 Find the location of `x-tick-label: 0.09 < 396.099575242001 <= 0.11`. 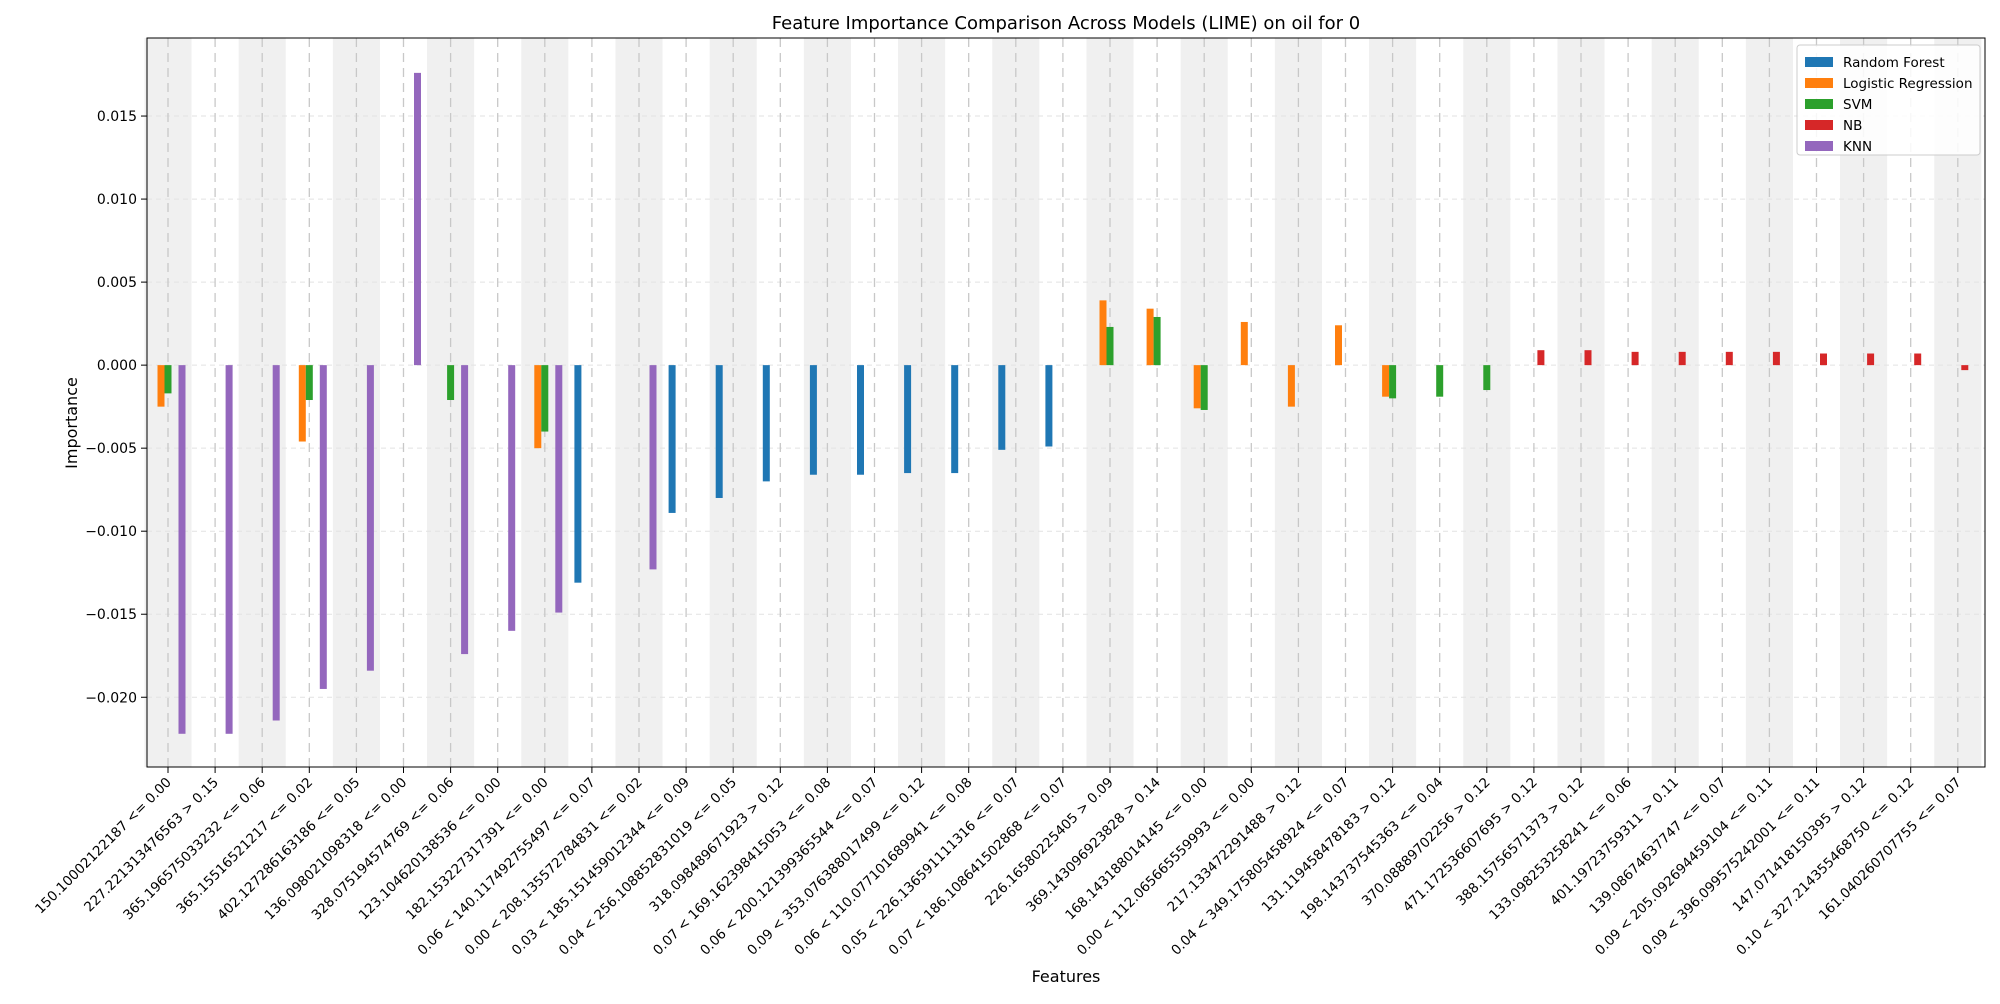

x-tick-label: 0.09 < 396.099575242001 <= 0.11 is located at coordinates (1731, 867).